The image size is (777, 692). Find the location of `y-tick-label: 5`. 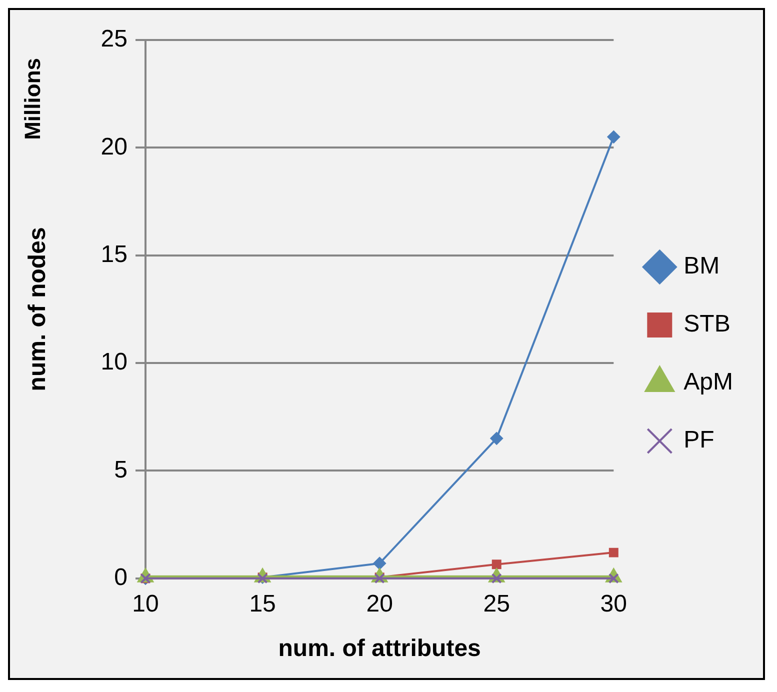

y-tick-label: 5 is located at coordinates (121, 470).